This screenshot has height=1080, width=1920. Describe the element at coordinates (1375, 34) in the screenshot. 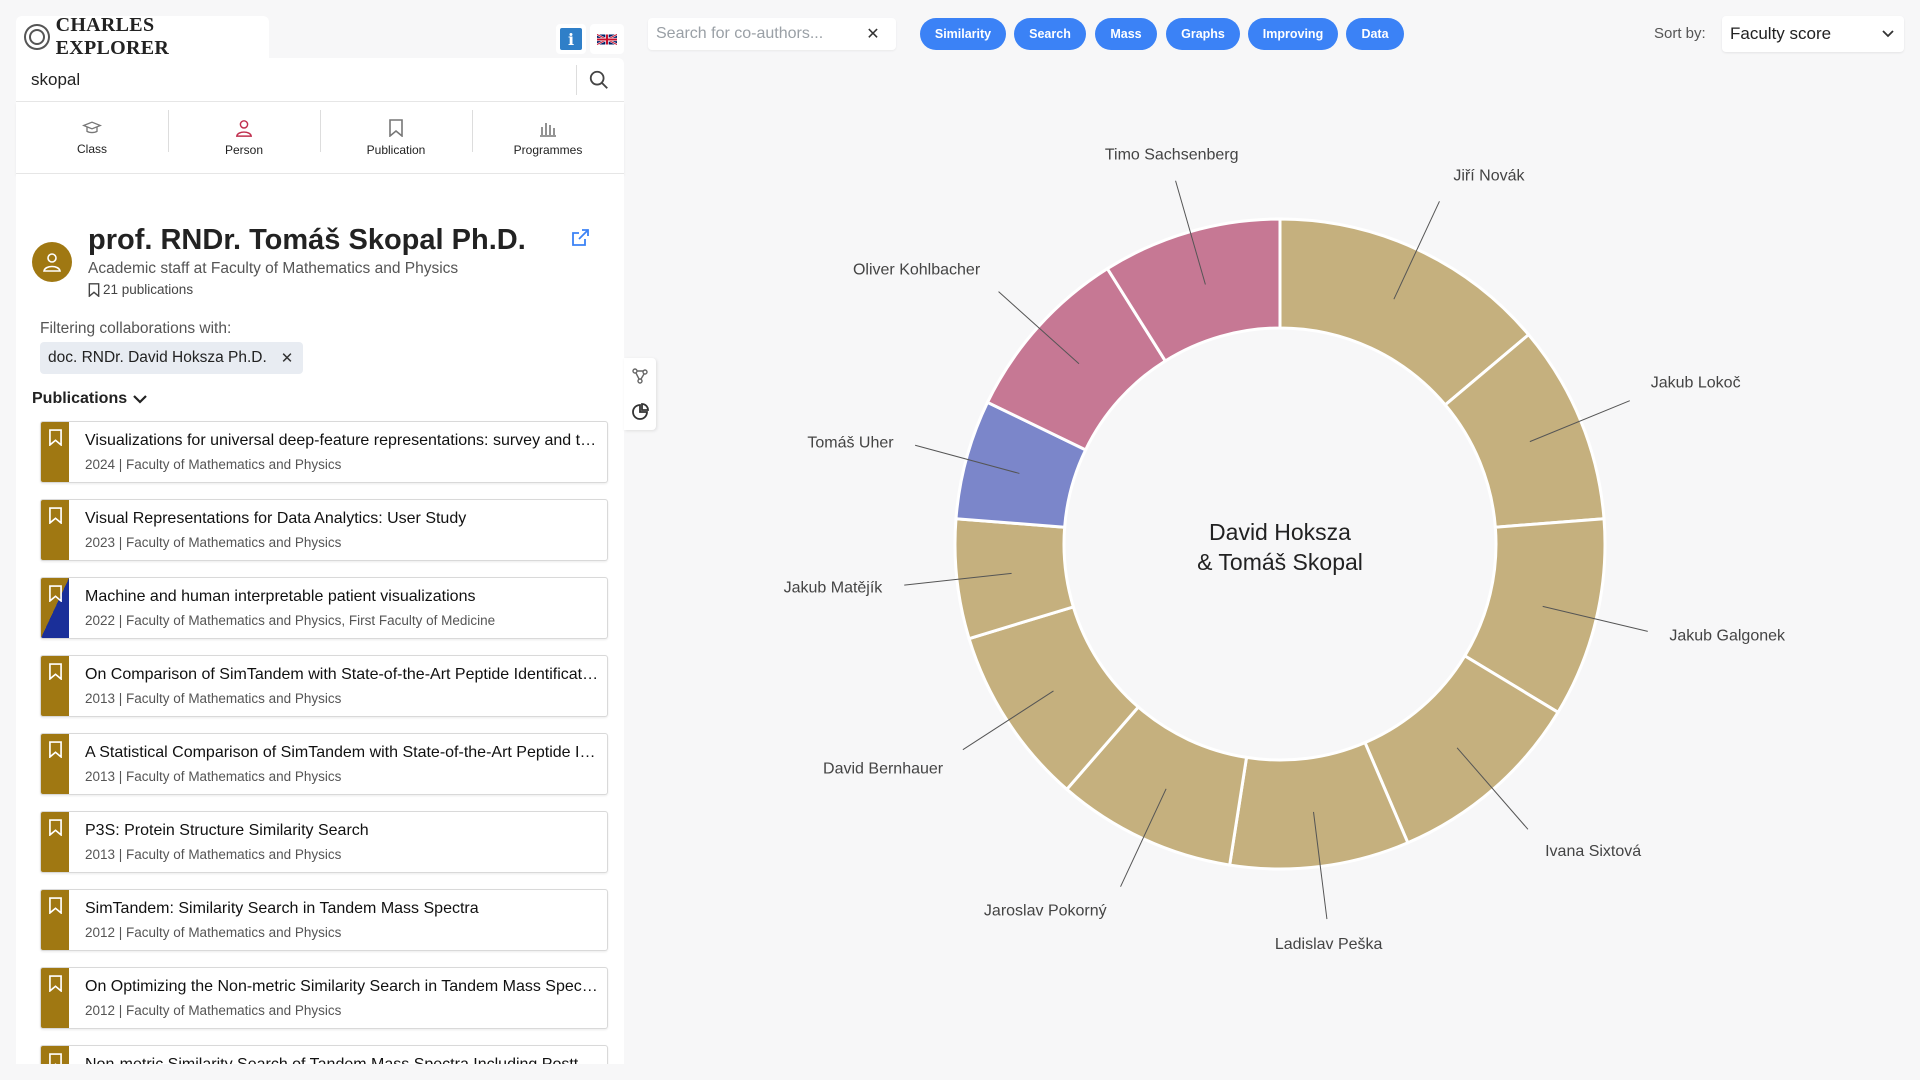

I see `tag-data: Data` at that location.